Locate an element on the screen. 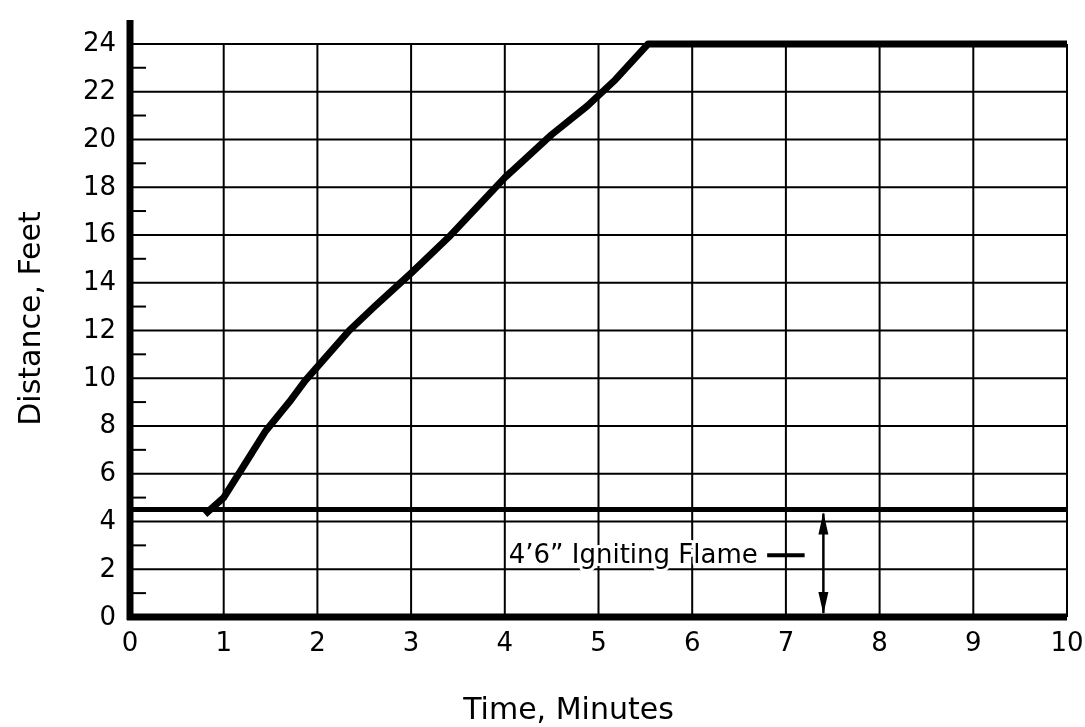 This screenshot has width=1085, height=727. x-tick-label: 6 is located at coordinates (692, 642).